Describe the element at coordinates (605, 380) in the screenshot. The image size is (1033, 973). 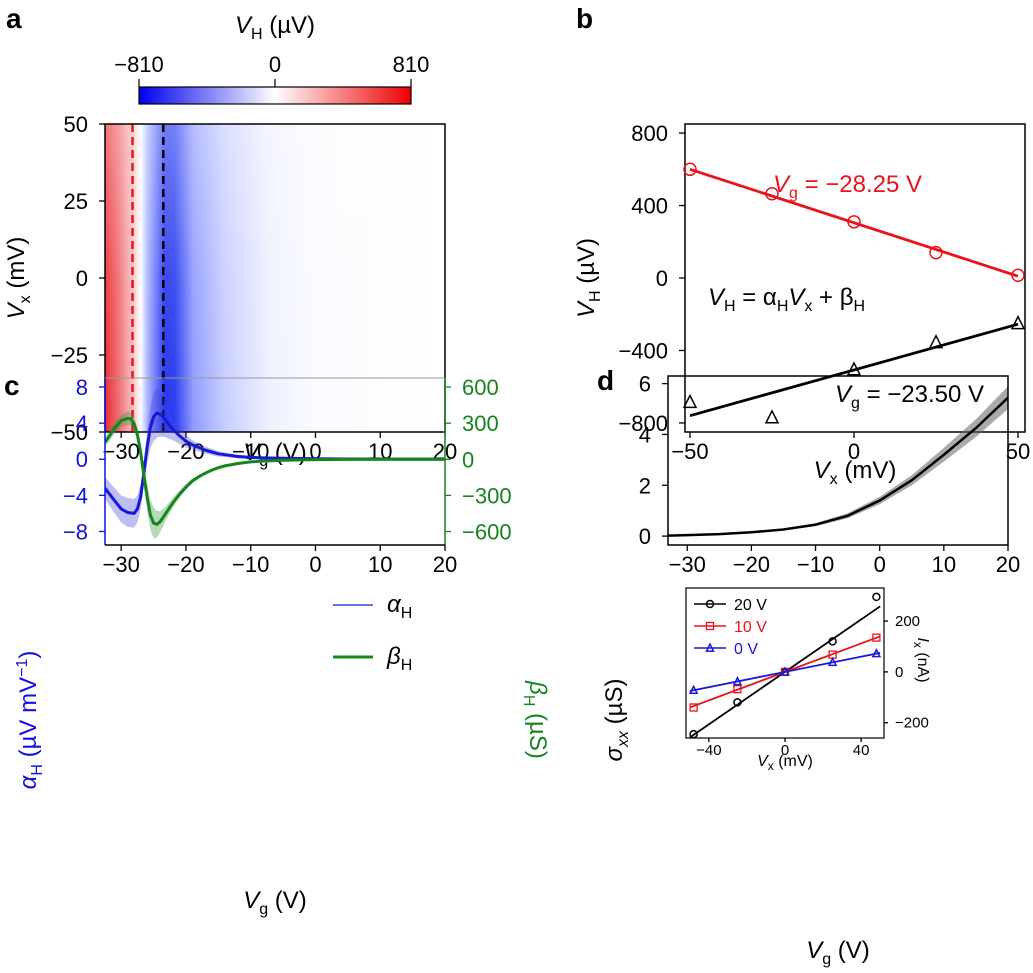
I see `panel-letter-d: d` at that location.